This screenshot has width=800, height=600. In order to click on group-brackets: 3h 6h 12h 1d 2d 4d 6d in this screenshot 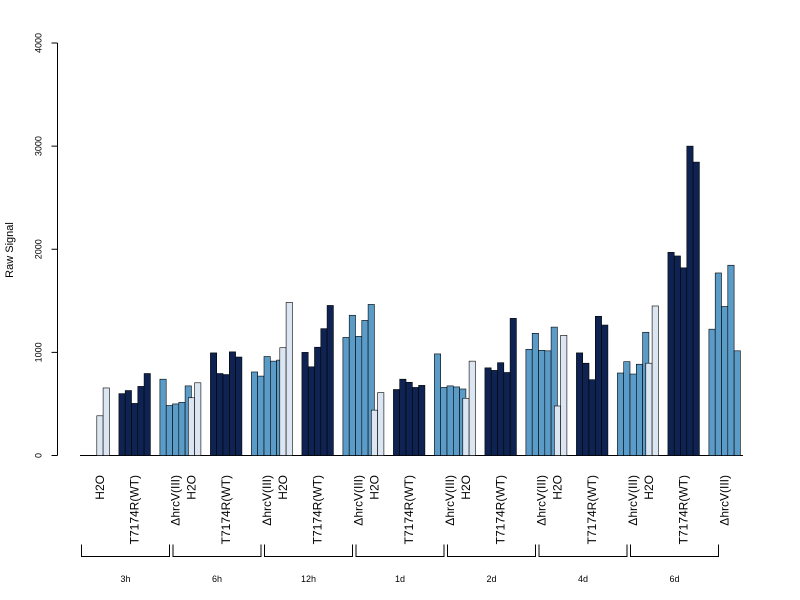, I will do `click(400, 564)`.